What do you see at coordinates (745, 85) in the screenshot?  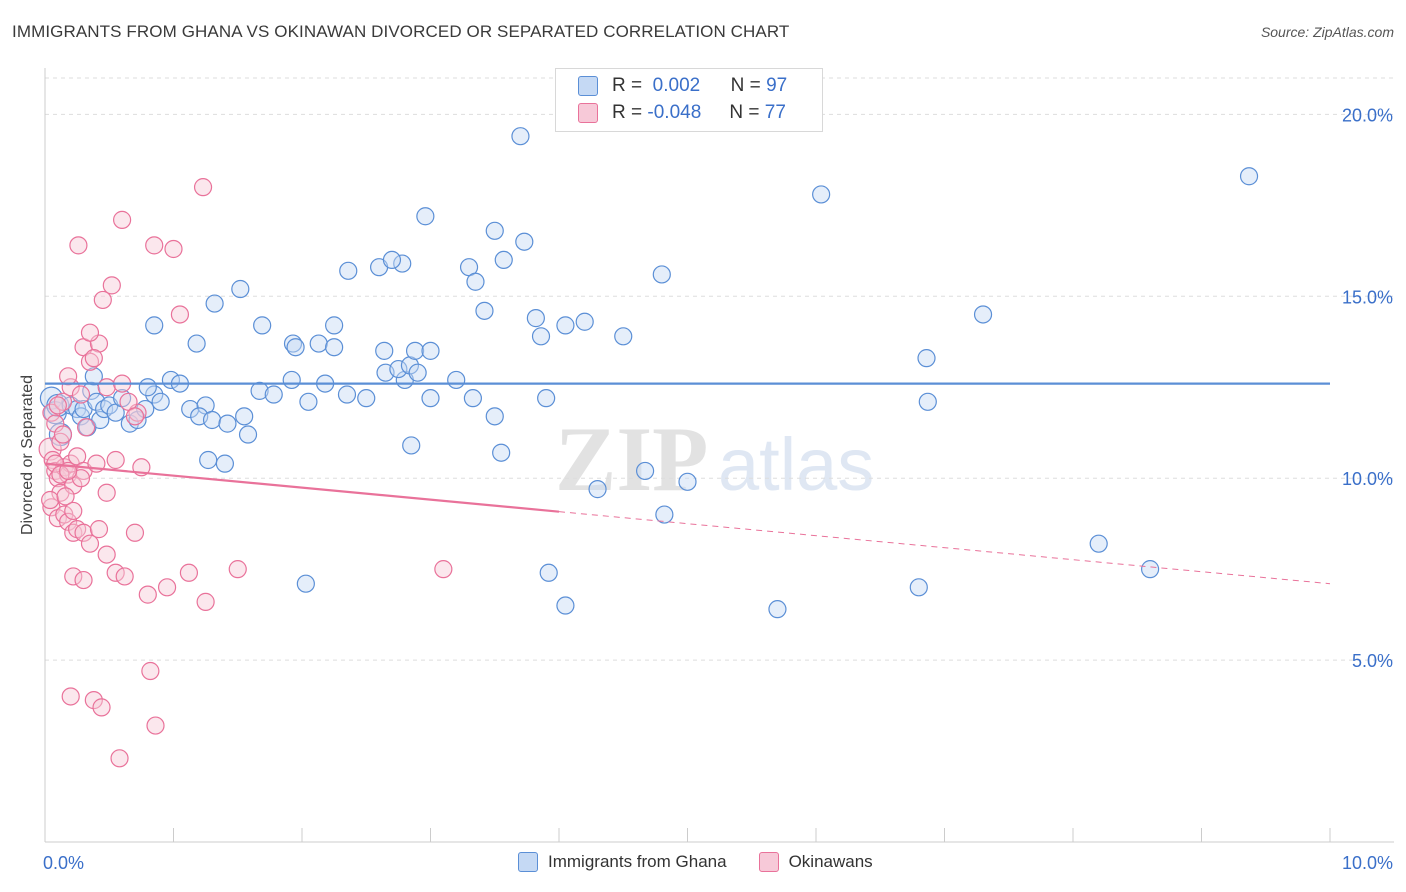 I see `n-label: N =` at bounding box center [745, 85].